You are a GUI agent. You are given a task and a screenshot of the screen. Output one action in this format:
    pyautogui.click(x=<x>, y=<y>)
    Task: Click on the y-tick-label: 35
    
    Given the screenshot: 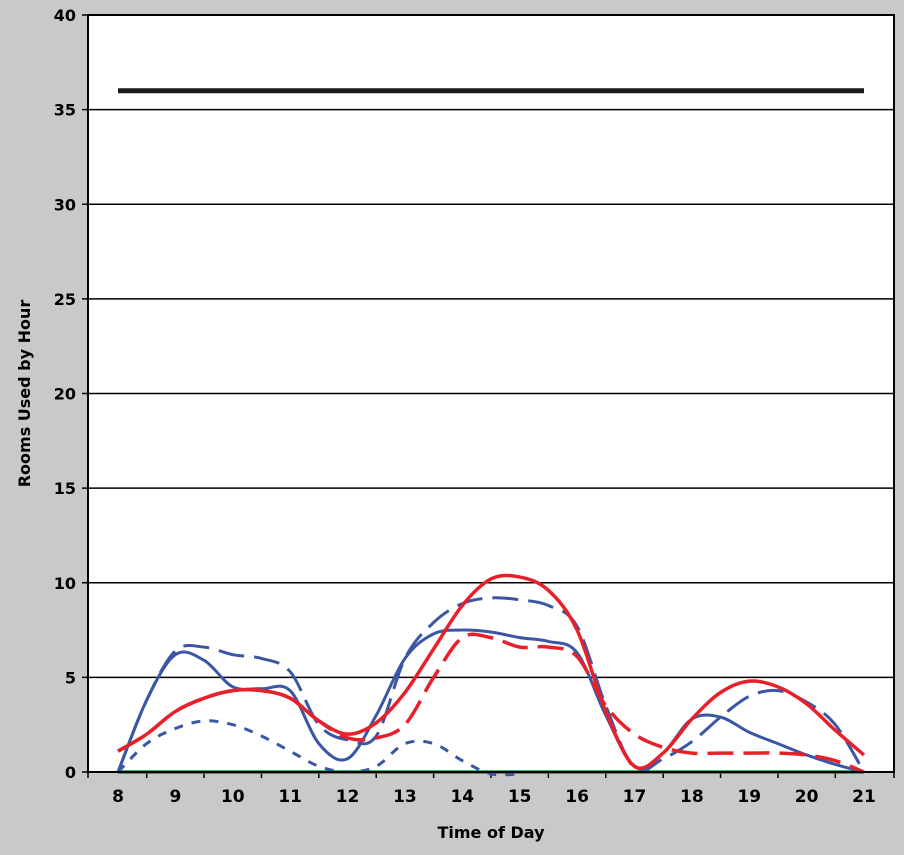 What is the action you would take?
    pyautogui.click(x=65, y=110)
    